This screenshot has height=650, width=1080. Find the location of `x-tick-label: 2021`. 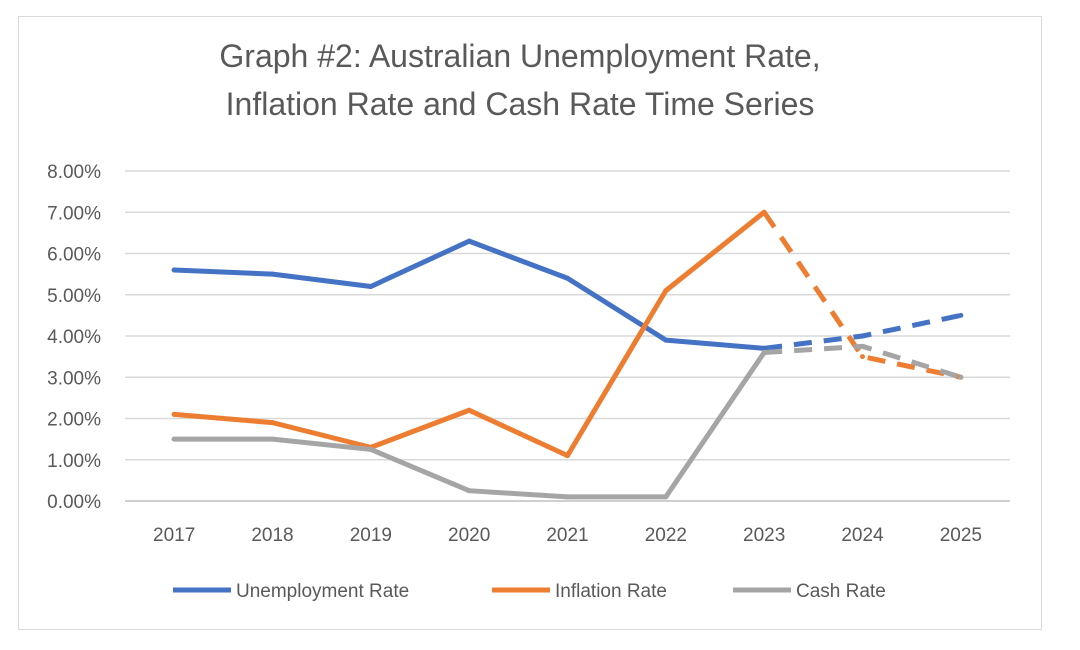

x-tick-label: 2021 is located at coordinates (567, 535).